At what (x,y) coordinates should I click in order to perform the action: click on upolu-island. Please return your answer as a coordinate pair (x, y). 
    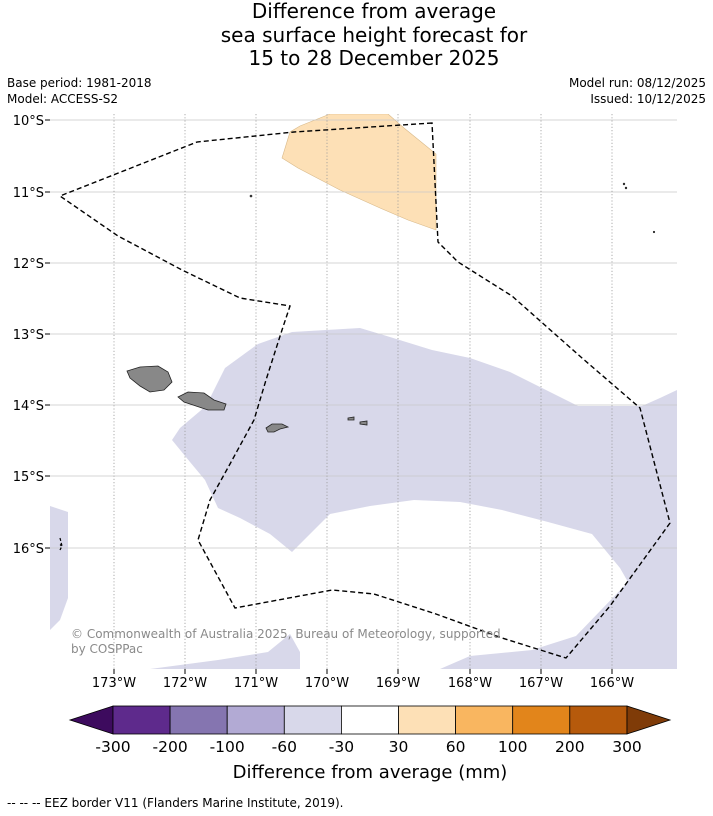
    Looking at the image, I should click on (202, 401).